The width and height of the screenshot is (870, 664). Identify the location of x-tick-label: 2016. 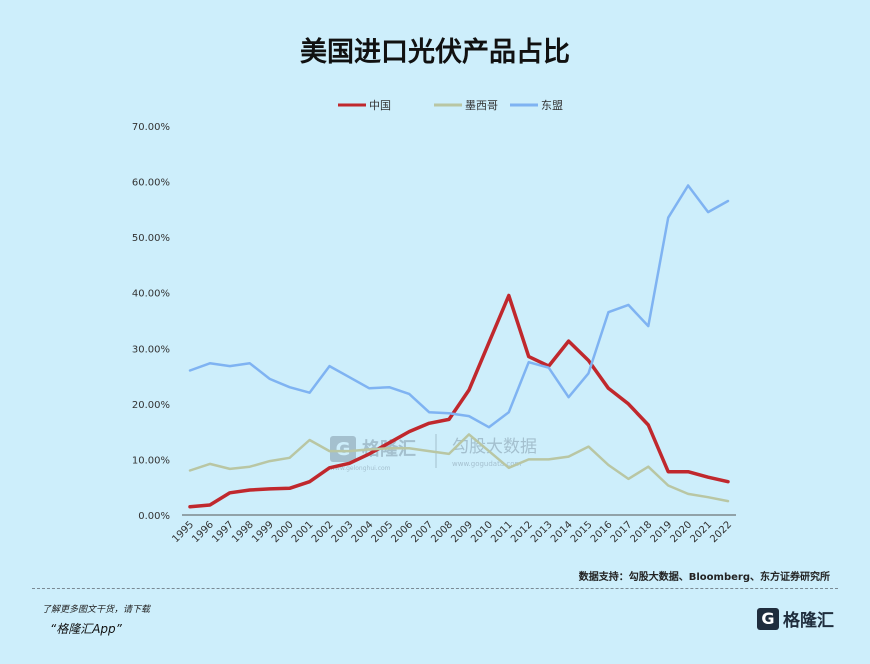
(602, 532).